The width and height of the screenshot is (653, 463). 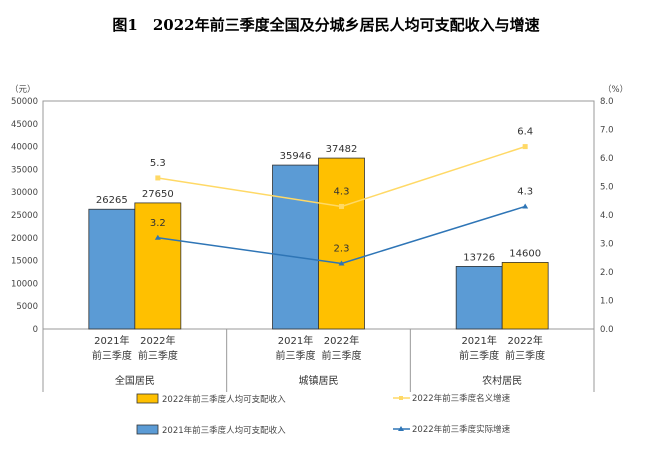 I want to click on left-tick-label: 45000, so click(x=24, y=125).